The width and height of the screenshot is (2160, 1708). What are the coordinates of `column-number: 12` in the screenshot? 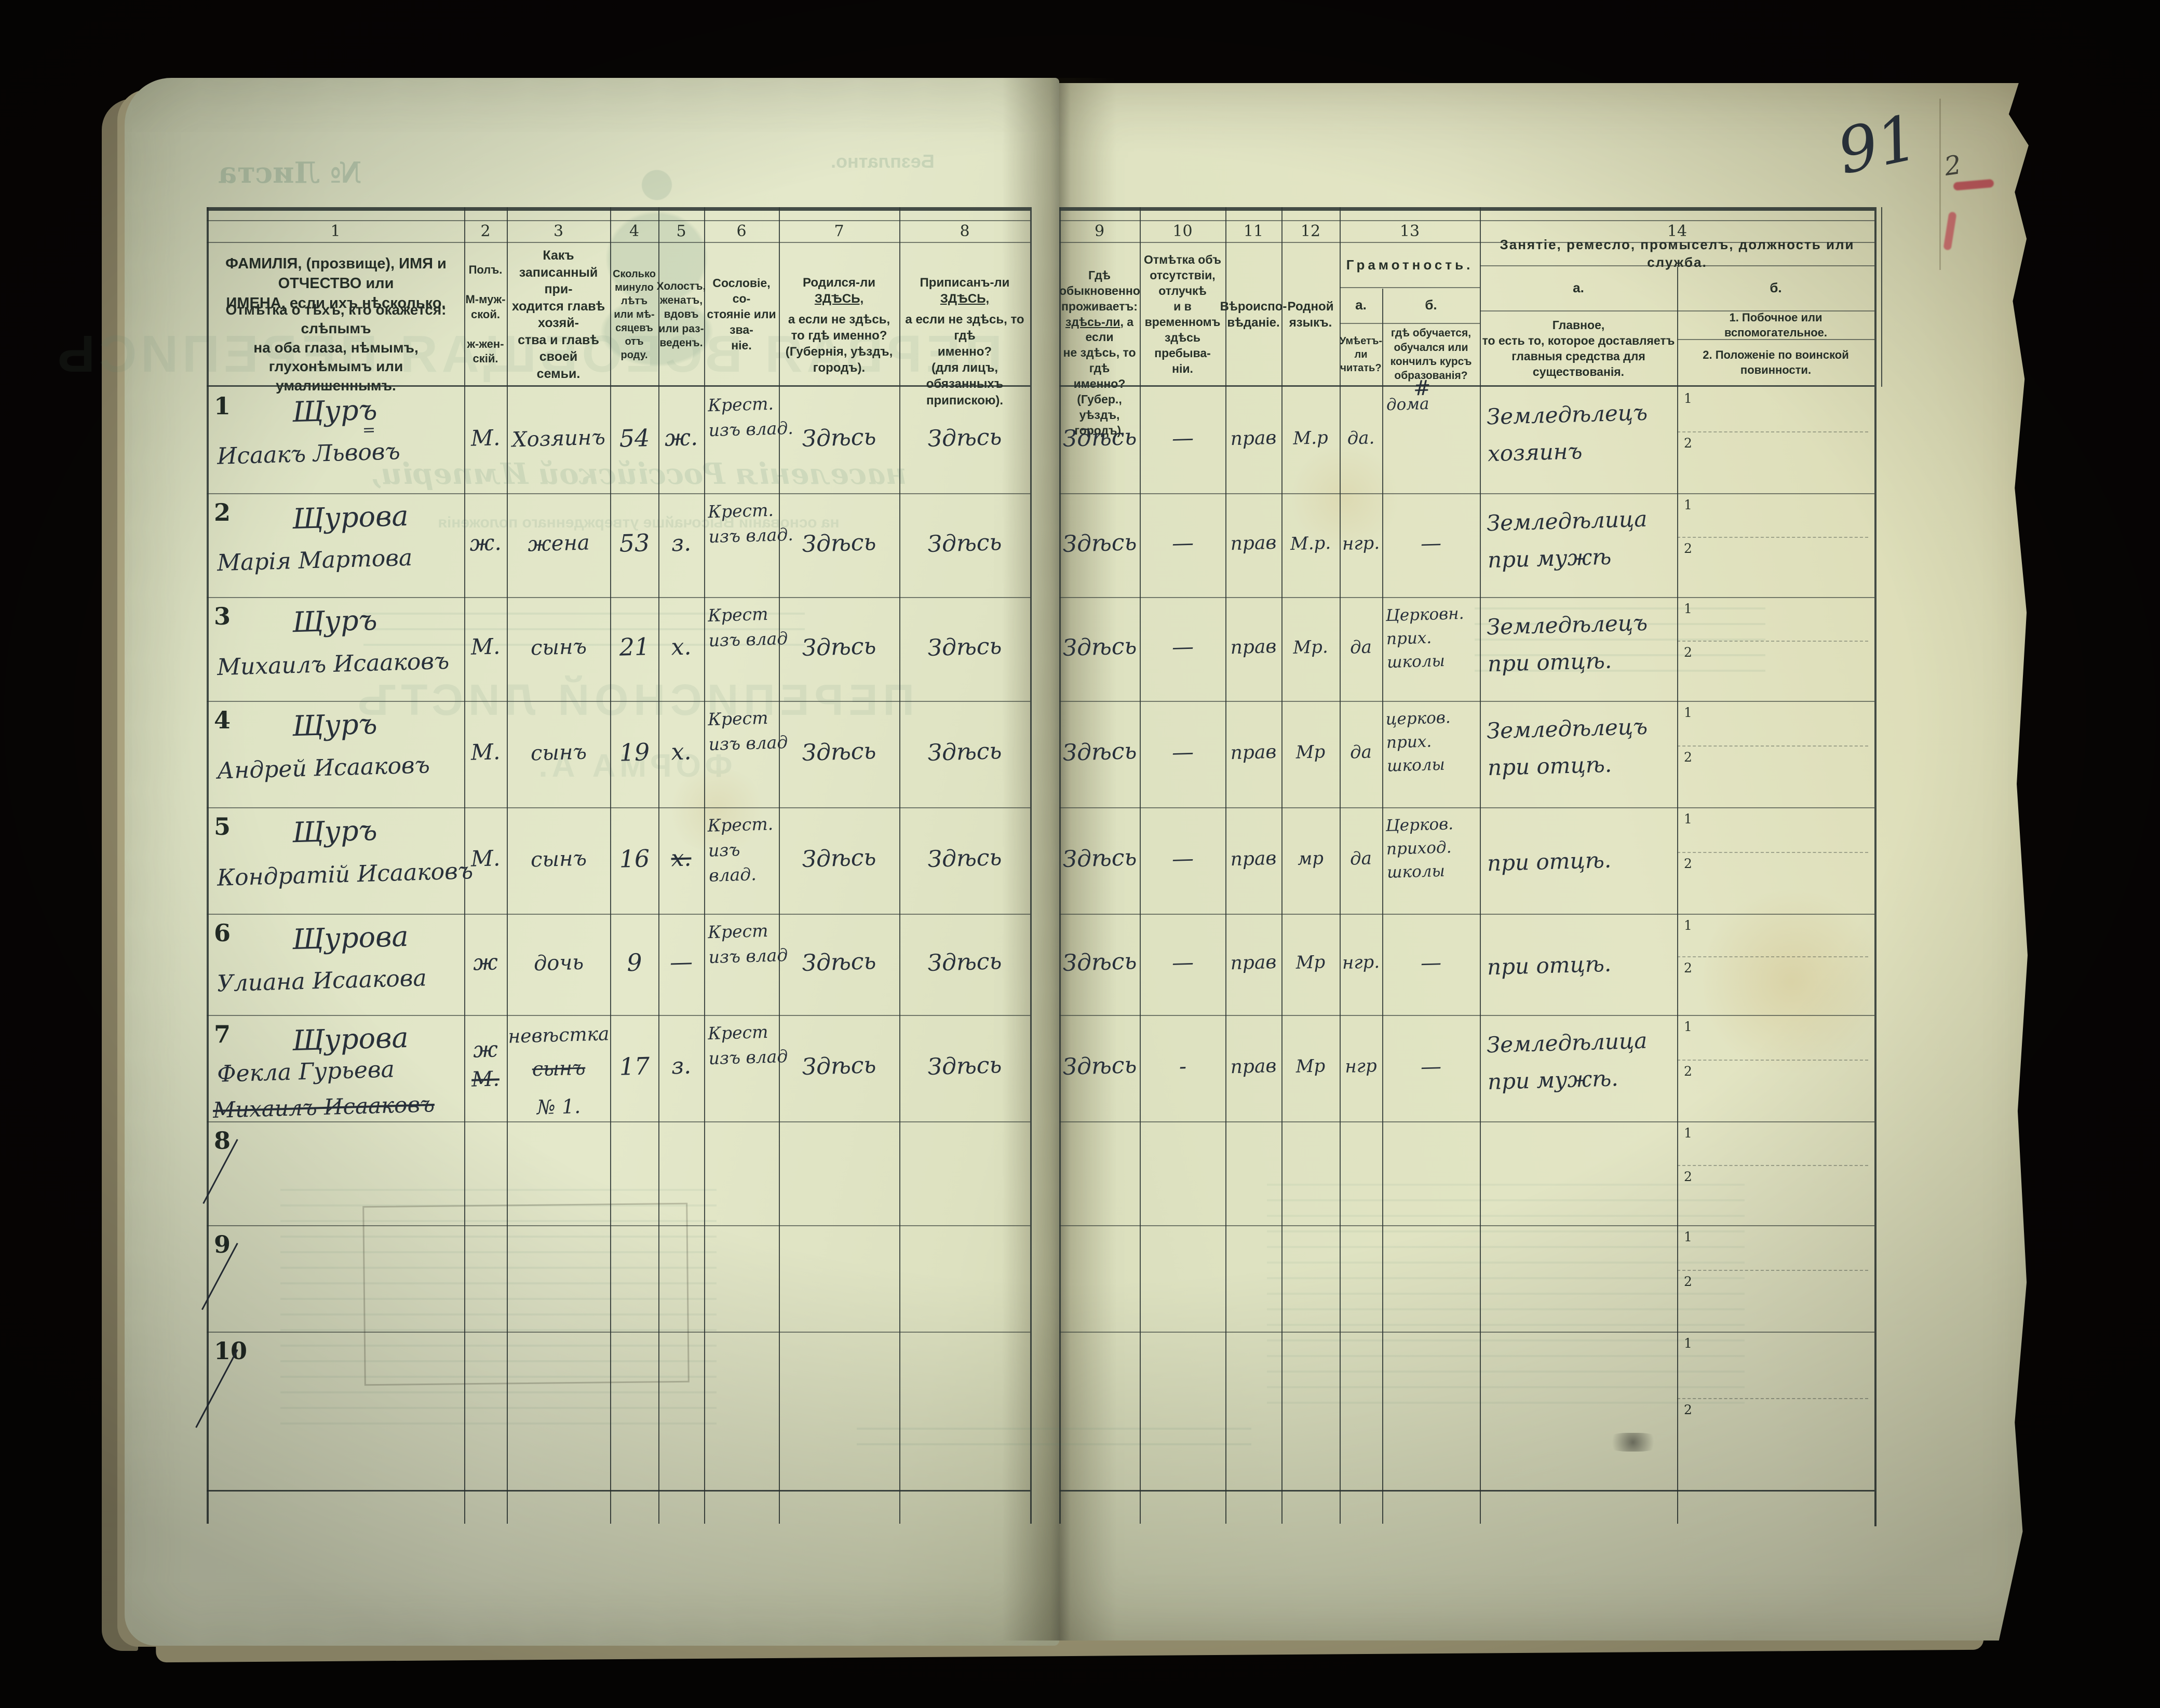 It's located at (1310, 231).